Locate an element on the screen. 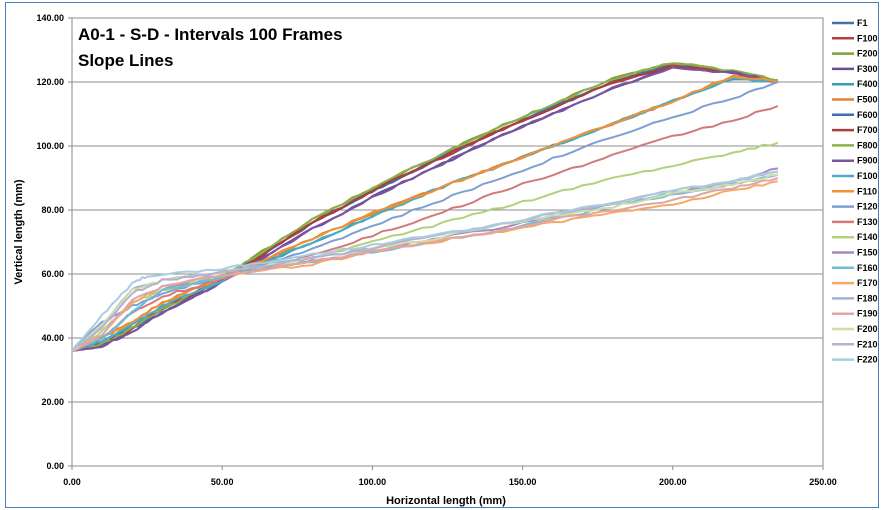 The height and width of the screenshot is (510, 881). y-axis-label: Vertical length (mm) is located at coordinates (19, 231).